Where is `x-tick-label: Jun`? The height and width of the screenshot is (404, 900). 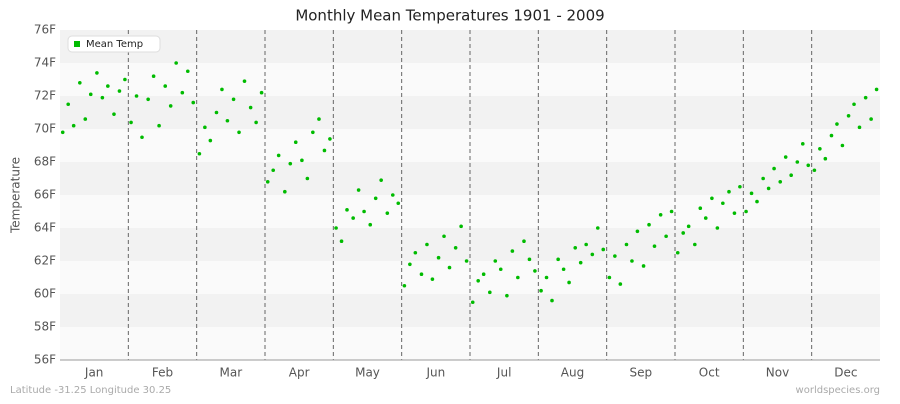
x-tick-label: Jun is located at coordinates (435, 373).